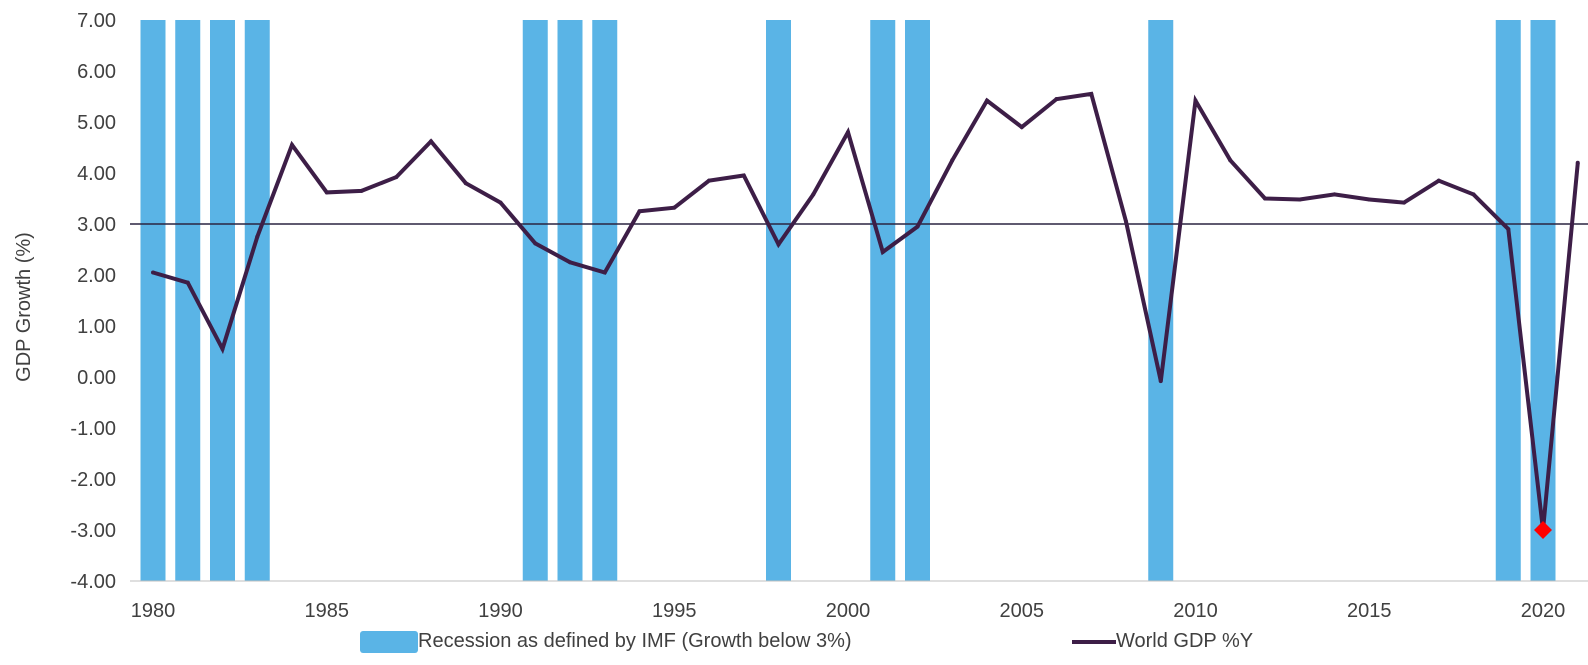 The image size is (1588, 665). I want to click on y-tick-label: -2.00, so click(93, 480).